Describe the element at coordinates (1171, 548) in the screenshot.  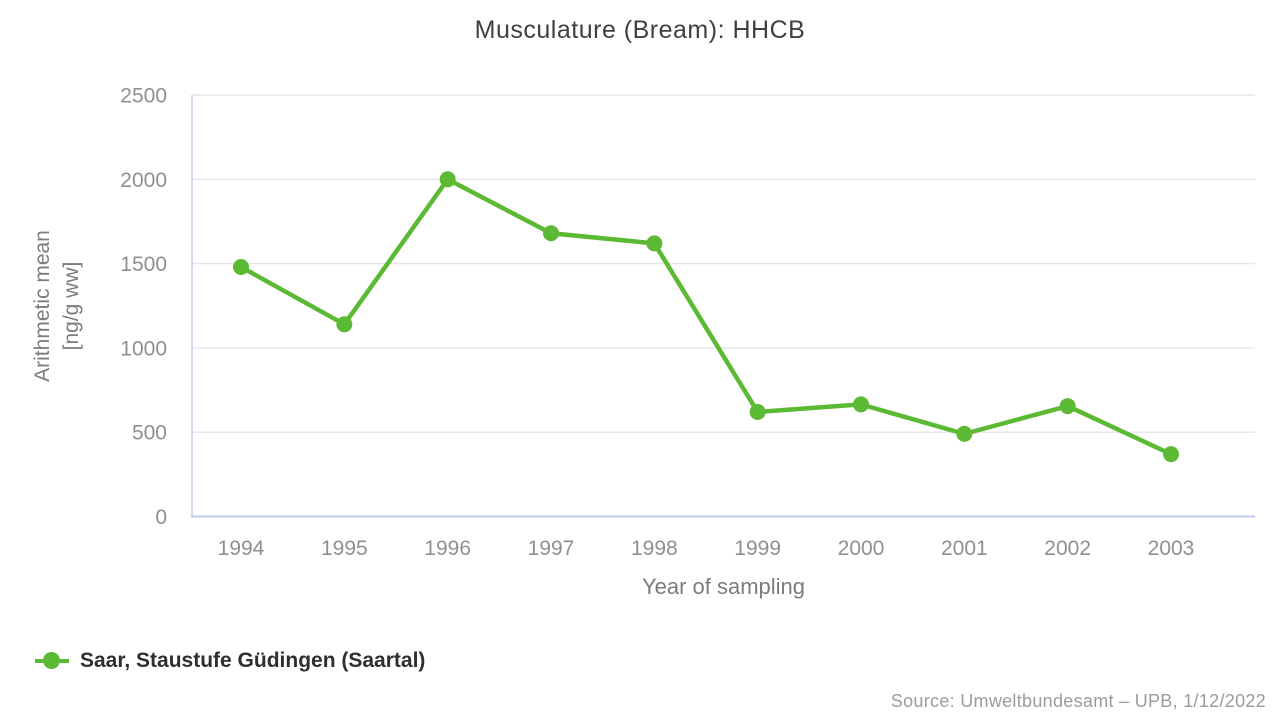
I see `x-tick-label: 2003` at that location.